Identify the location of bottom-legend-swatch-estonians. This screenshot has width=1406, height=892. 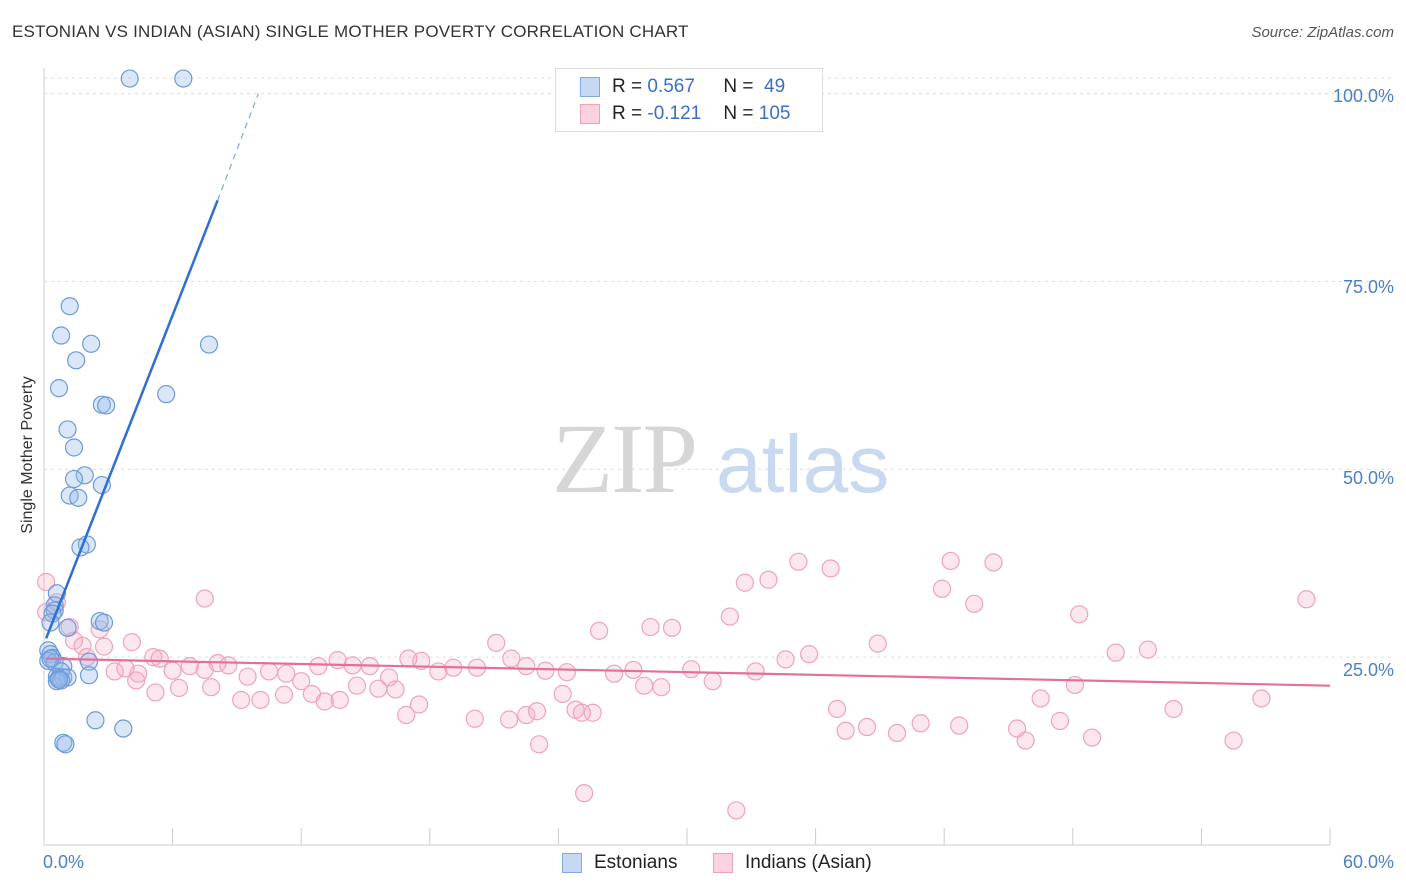
(572, 863).